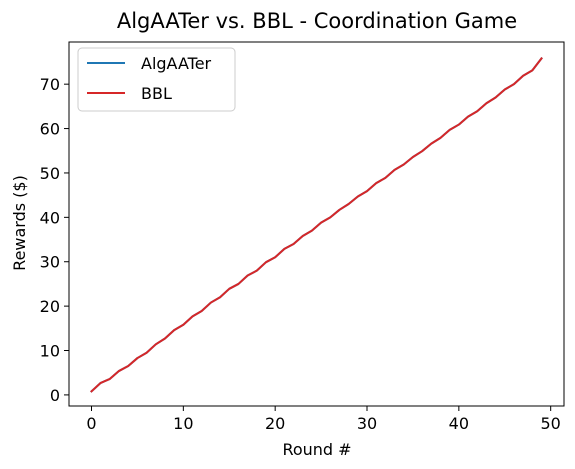  What do you see at coordinates (50, 84) in the screenshot?
I see `y-tick-label: 70` at bounding box center [50, 84].